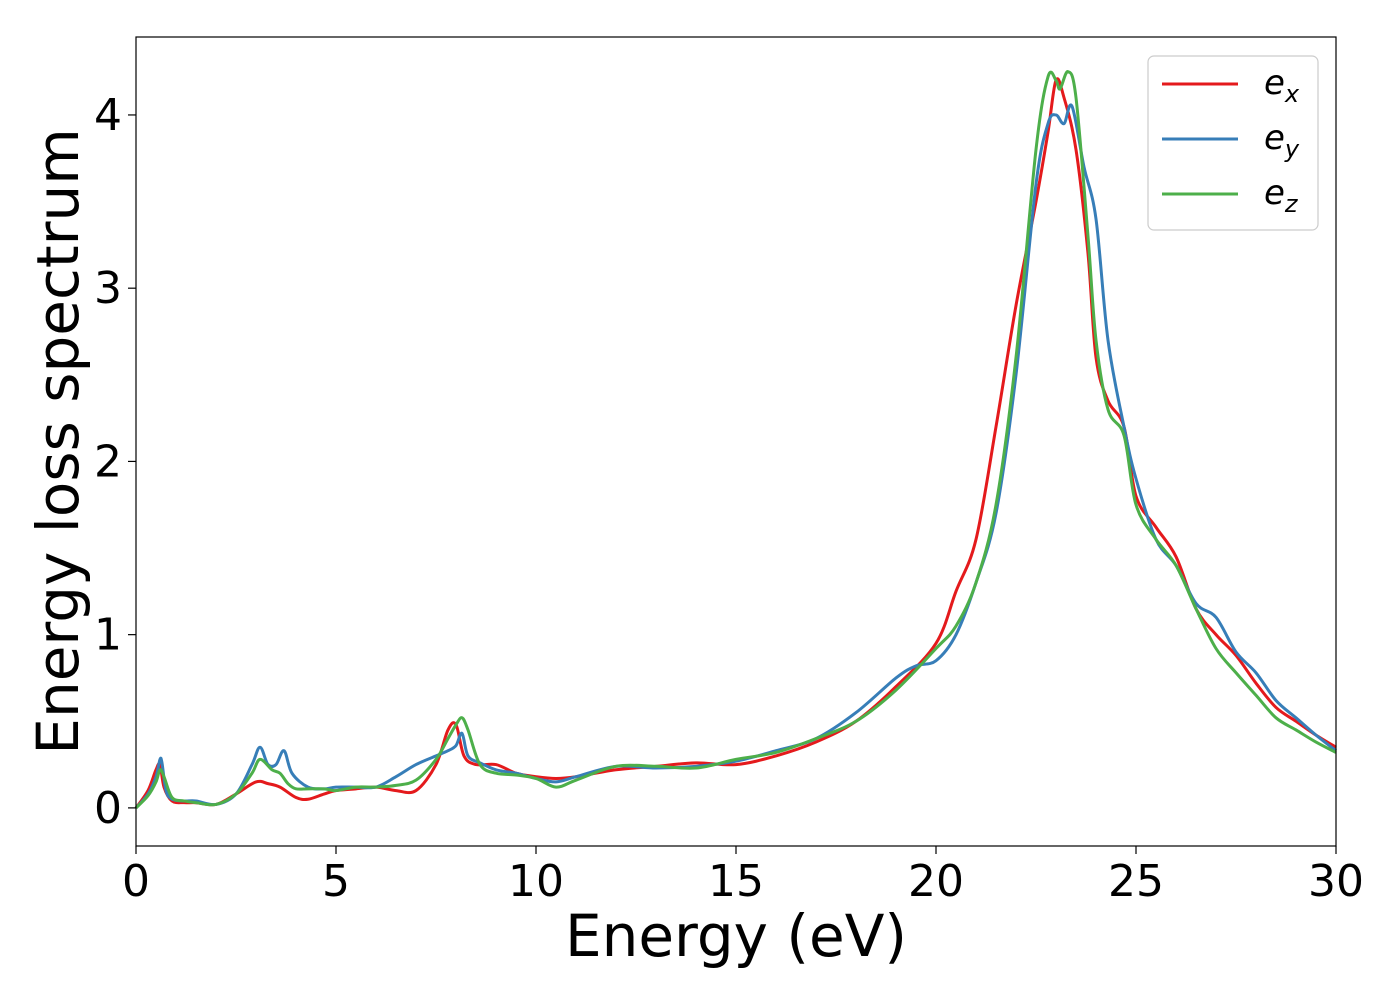 Image resolution: width=1400 pixels, height=1000 pixels. What do you see at coordinates (1282, 85) in the screenshot?
I see `legend-label-x: ex` at bounding box center [1282, 85].